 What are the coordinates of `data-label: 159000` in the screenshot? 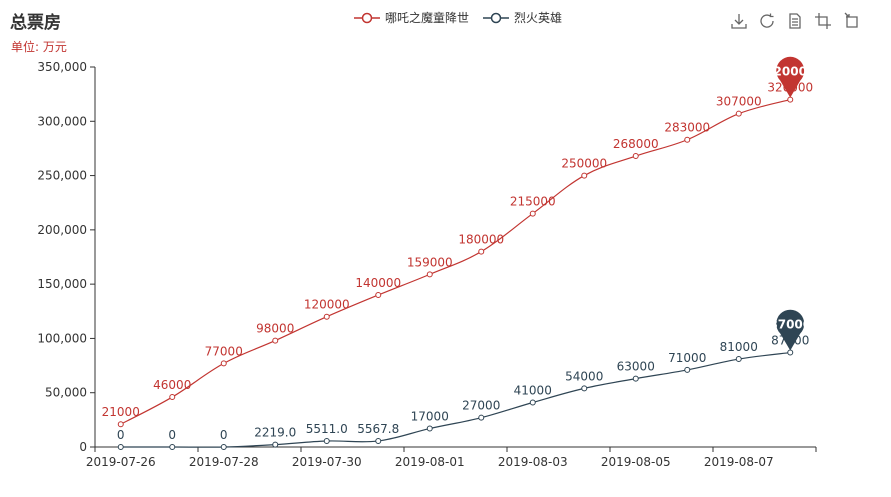 It's located at (430, 262).